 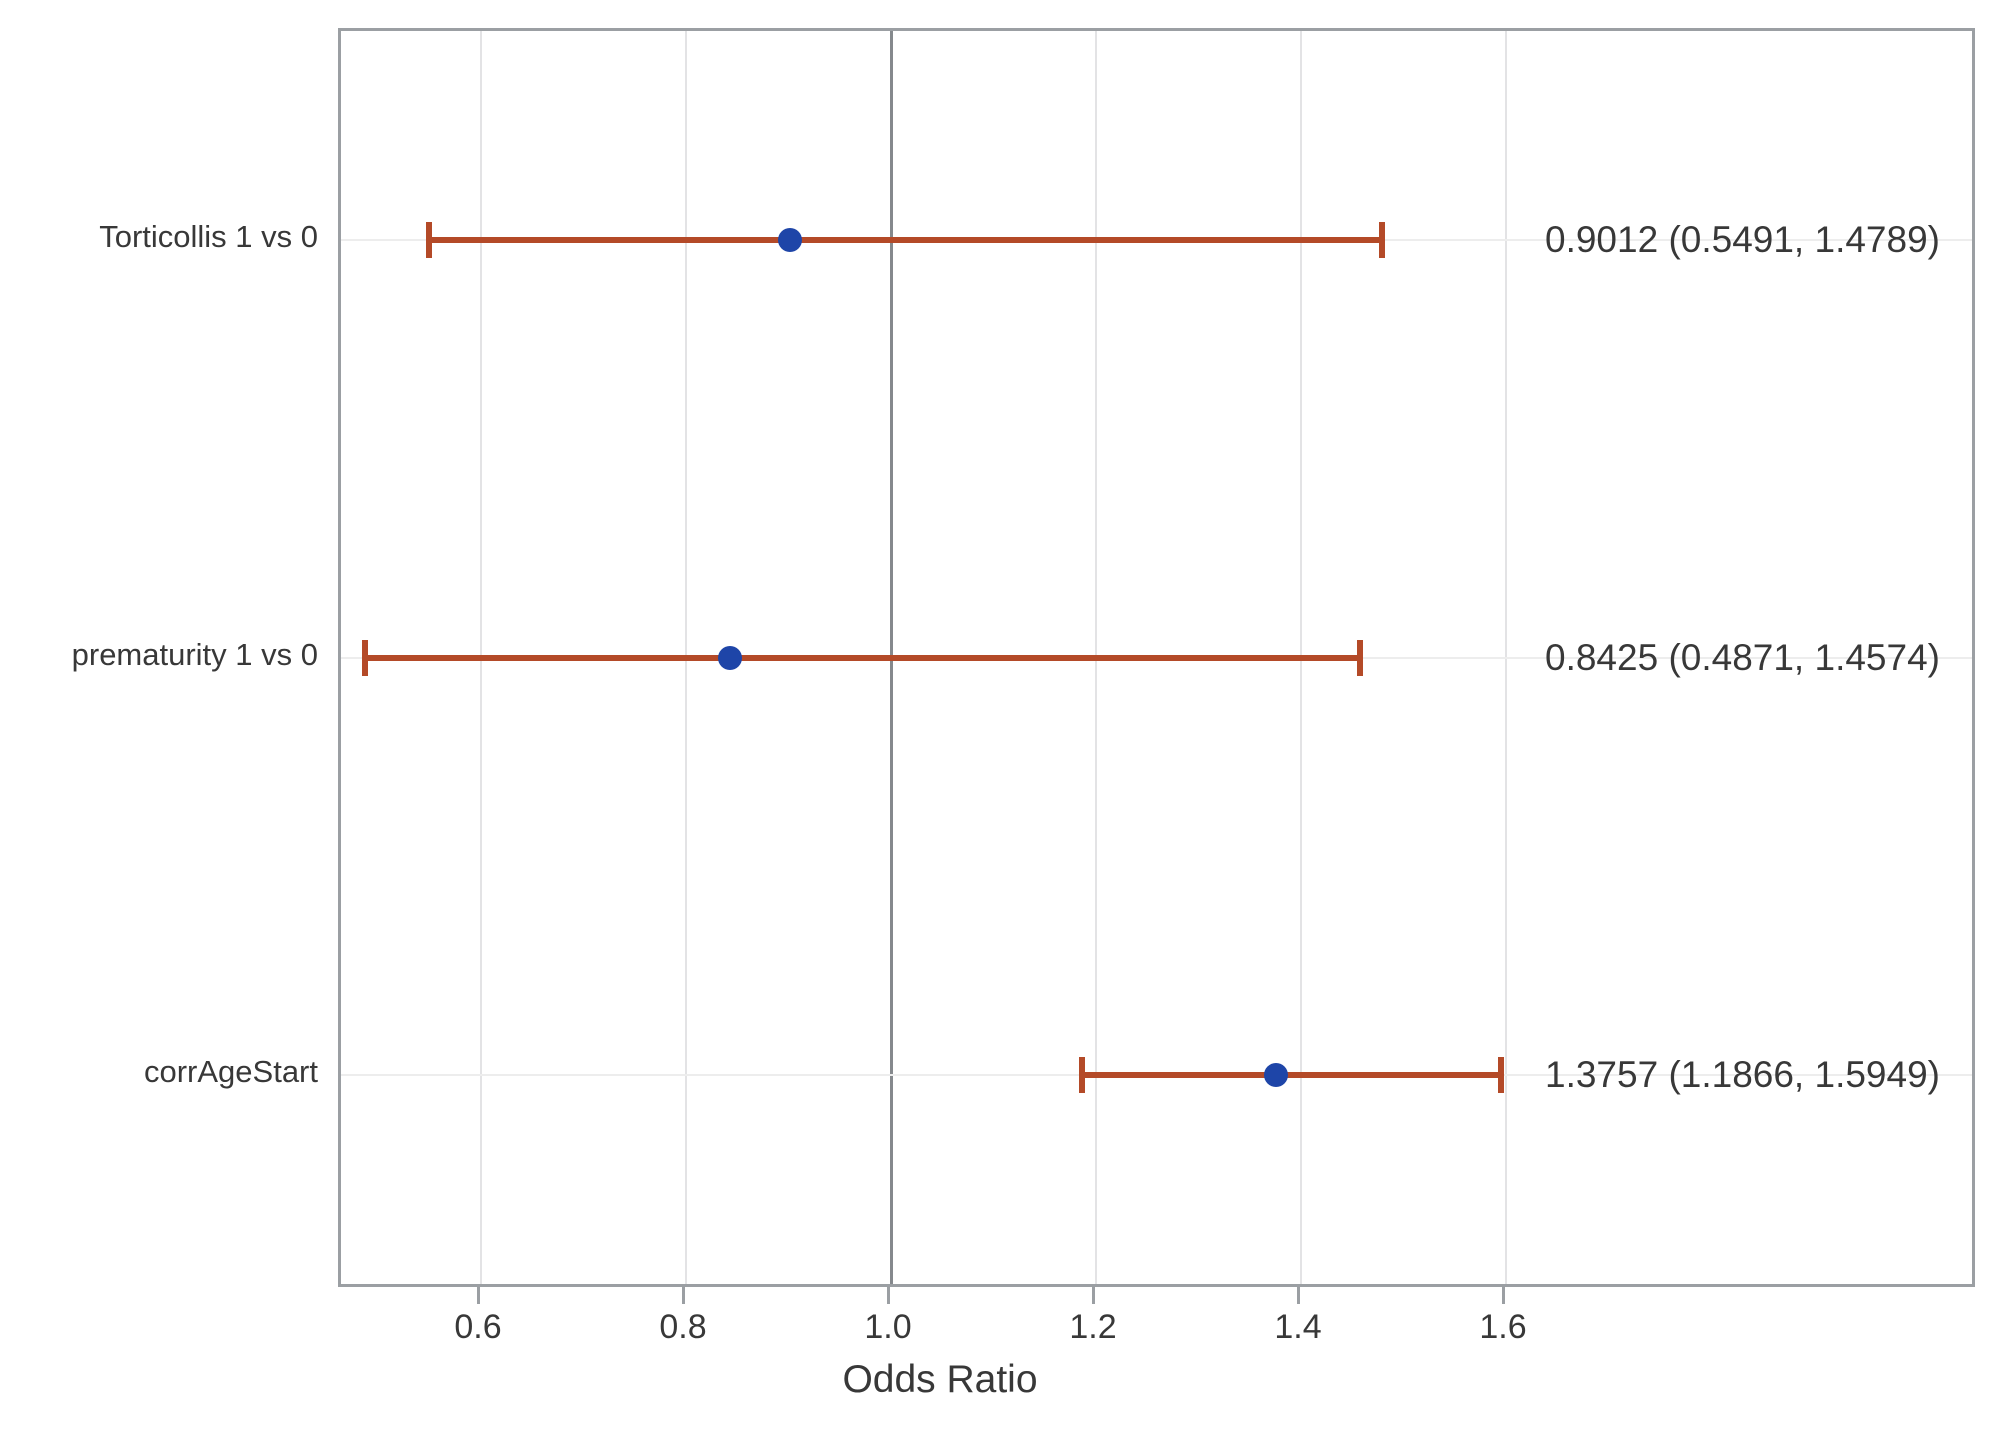 I want to click on x-tick-label: 1.4, so click(x=1298, y=1327).